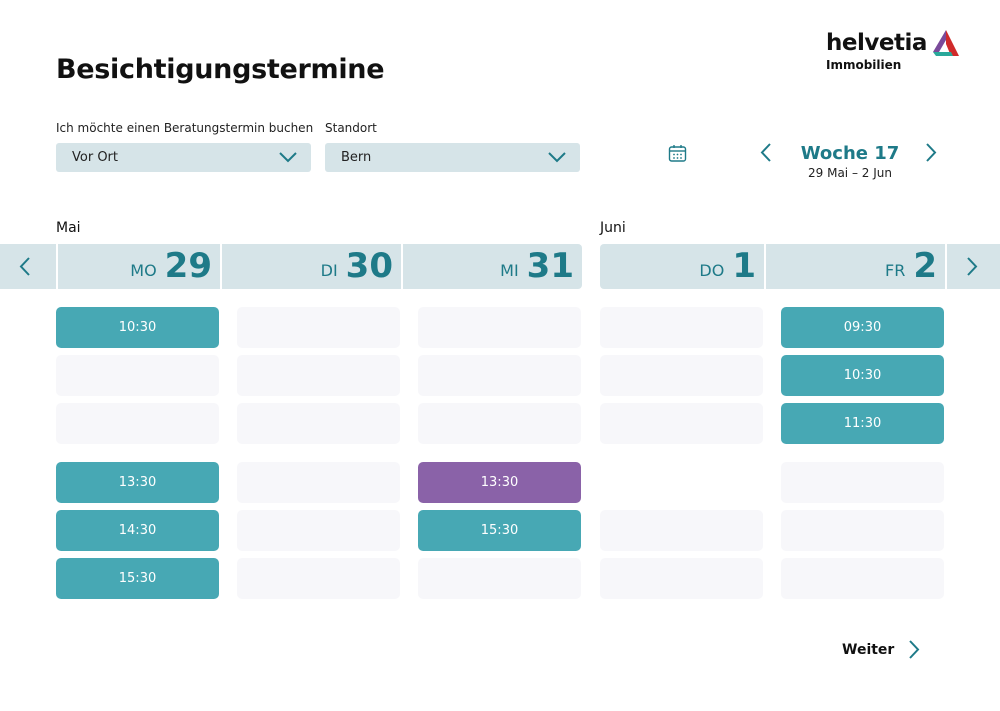  What do you see at coordinates (613, 228) in the screenshot?
I see `month-label: Juni` at bounding box center [613, 228].